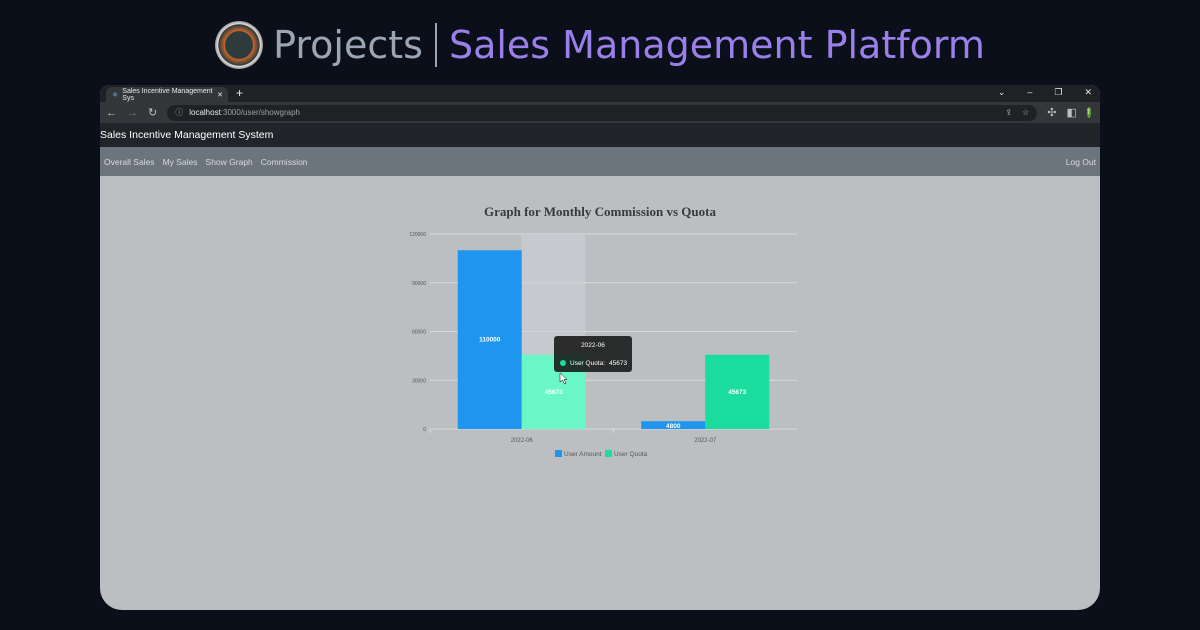 The height and width of the screenshot is (630, 1200). What do you see at coordinates (239, 45) in the screenshot?
I see `logo` at bounding box center [239, 45].